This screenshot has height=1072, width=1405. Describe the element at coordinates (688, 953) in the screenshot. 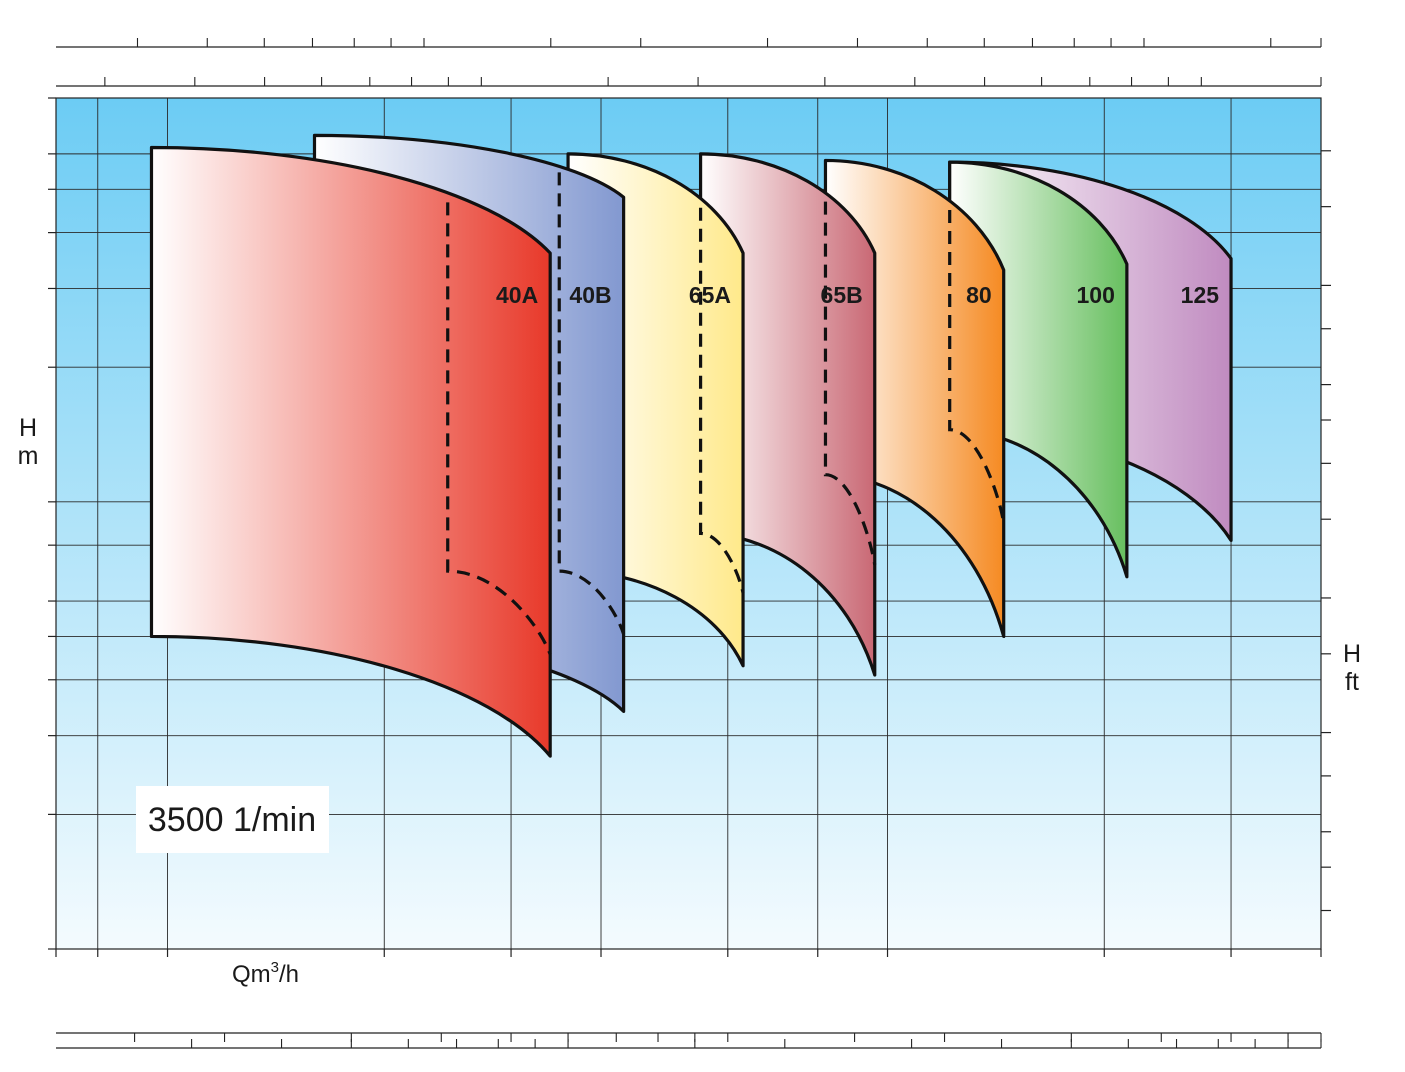

I see `bottom-axis-flow-m3h` at that location.